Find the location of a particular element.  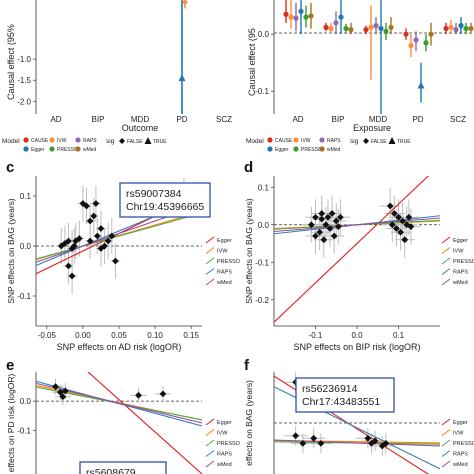

panel-e-legend-label-4: wMed is located at coordinates (224, 465).